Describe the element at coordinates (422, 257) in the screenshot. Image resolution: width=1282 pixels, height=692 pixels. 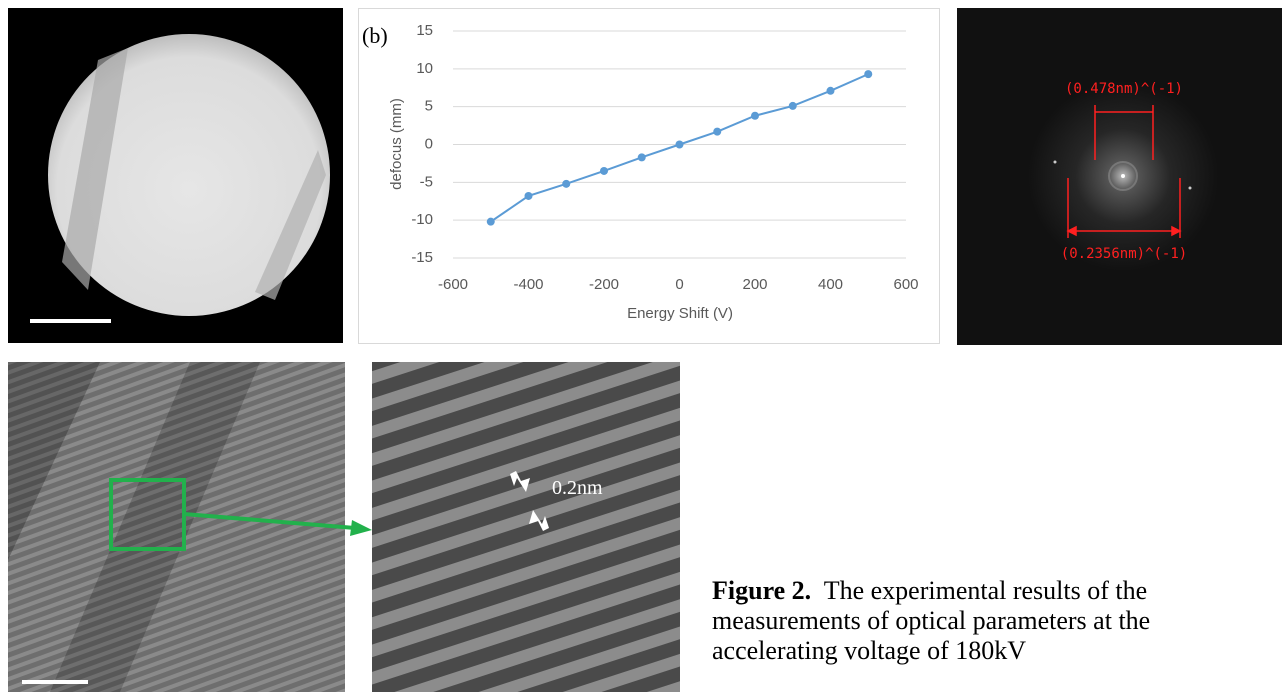
I see `y-tick-label: -15` at that location.